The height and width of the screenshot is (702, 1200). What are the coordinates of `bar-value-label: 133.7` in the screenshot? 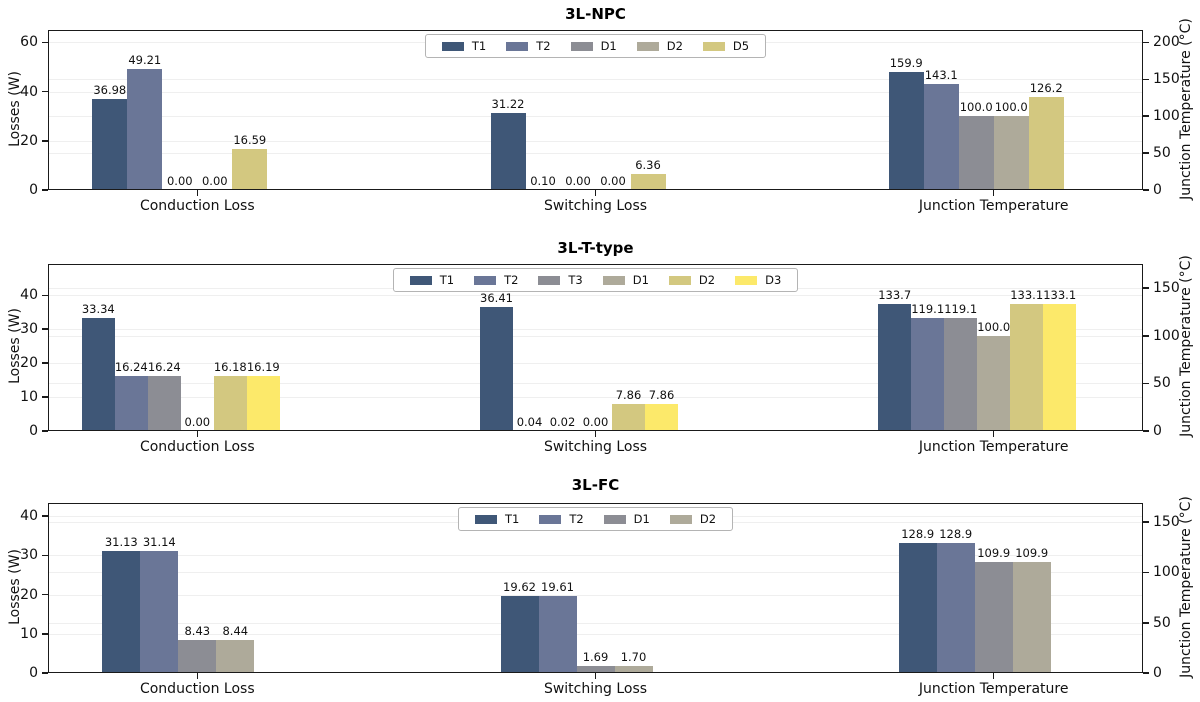 It's located at (895, 295).